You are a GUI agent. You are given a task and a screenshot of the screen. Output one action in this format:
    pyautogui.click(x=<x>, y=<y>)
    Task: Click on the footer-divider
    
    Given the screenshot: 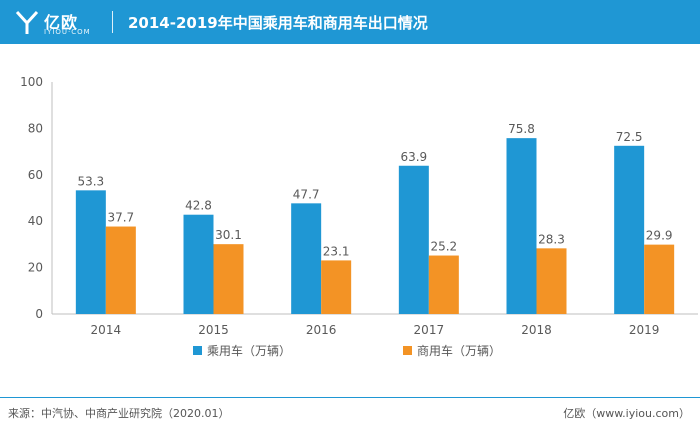 What is the action you would take?
    pyautogui.click(x=350, y=397)
    